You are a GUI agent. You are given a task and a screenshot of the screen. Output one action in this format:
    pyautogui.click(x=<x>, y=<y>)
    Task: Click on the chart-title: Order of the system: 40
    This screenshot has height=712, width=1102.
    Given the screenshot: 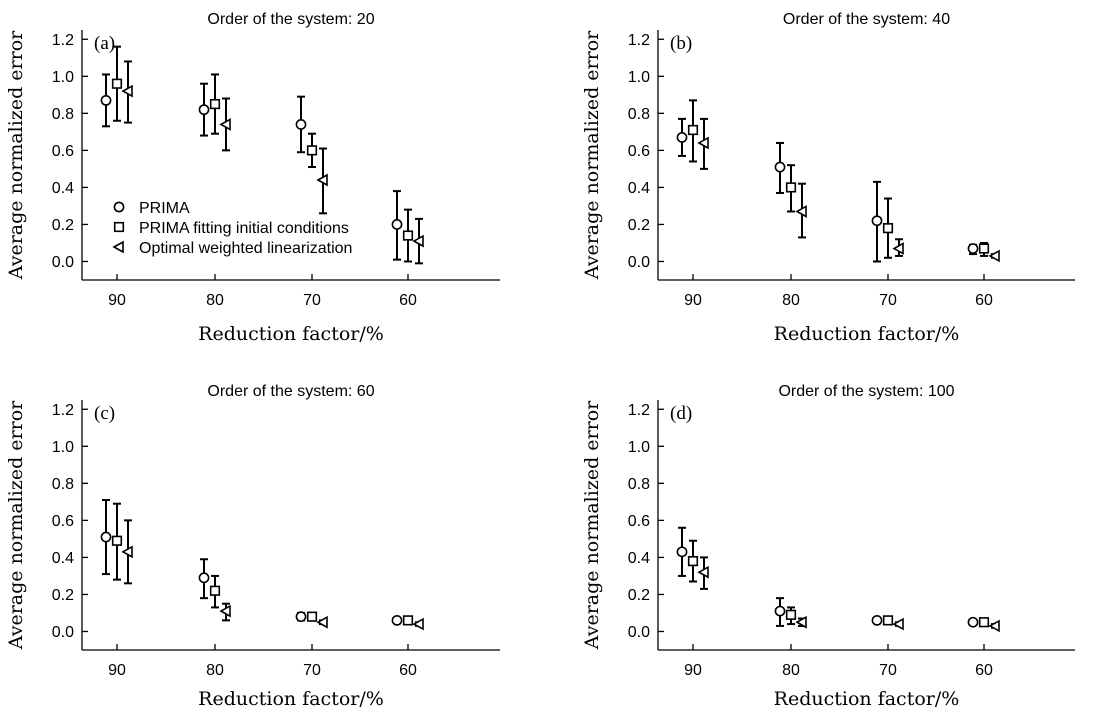 What is the action you would take?
    pyautogui.click(x=866, y=19)
    